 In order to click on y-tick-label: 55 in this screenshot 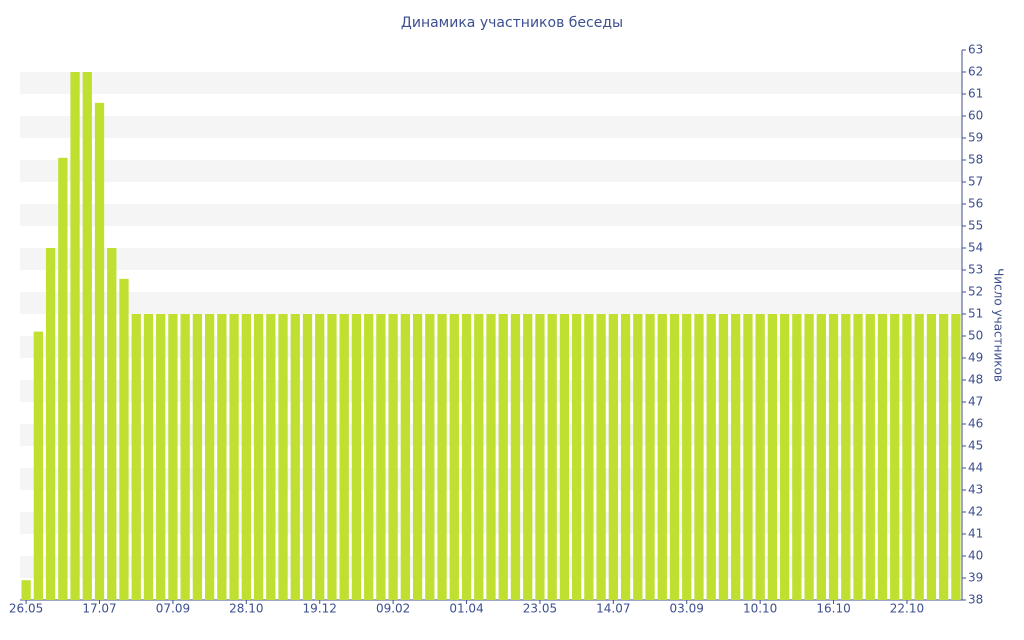, I will do `click(975, 226)`.